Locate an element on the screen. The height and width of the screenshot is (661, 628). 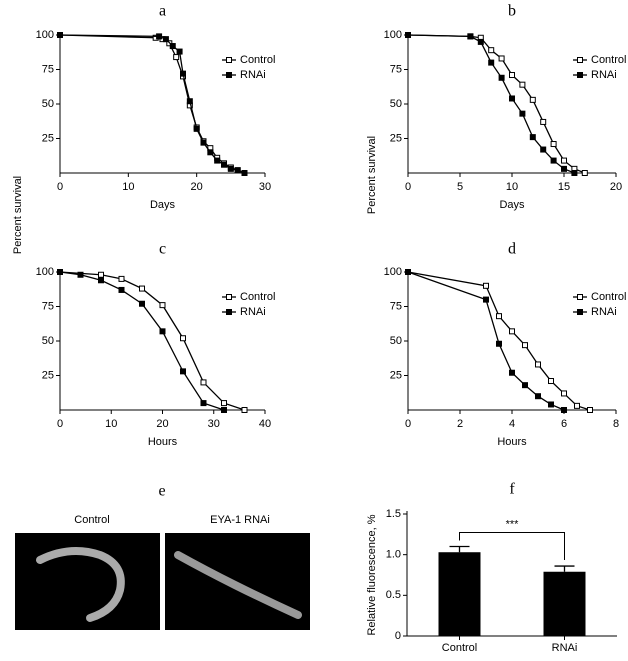
x-tick-label: 15 is located at coordinates (564, 187).